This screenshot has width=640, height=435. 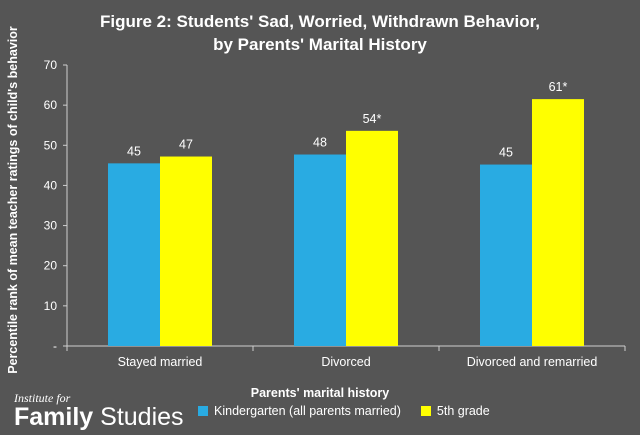 I want to click on legend-swatch-kindergarten, so click(x=203, y=411).